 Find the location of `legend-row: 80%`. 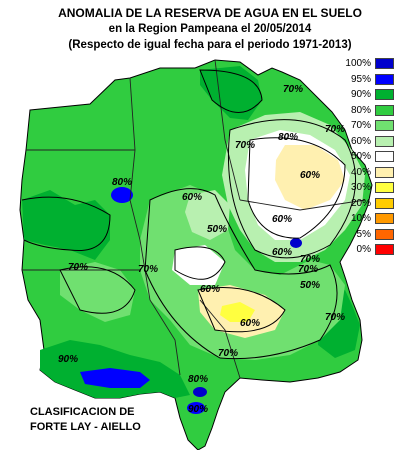

legend-row: 80% is located at coordinates (369, 110).